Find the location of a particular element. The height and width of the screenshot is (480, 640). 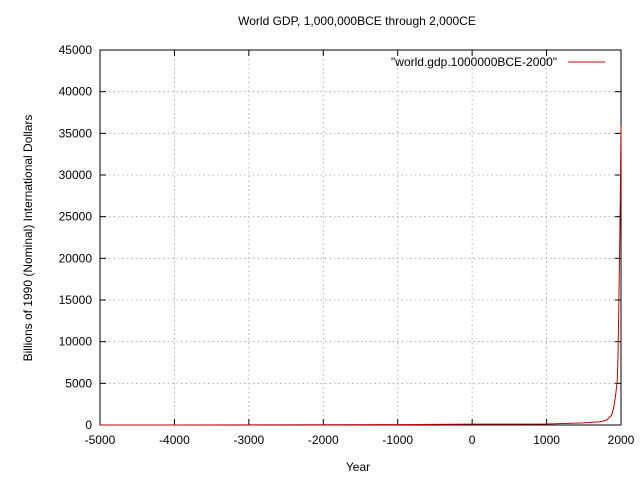

y-tick-label: 20000 is located at coordinates (76, 258).